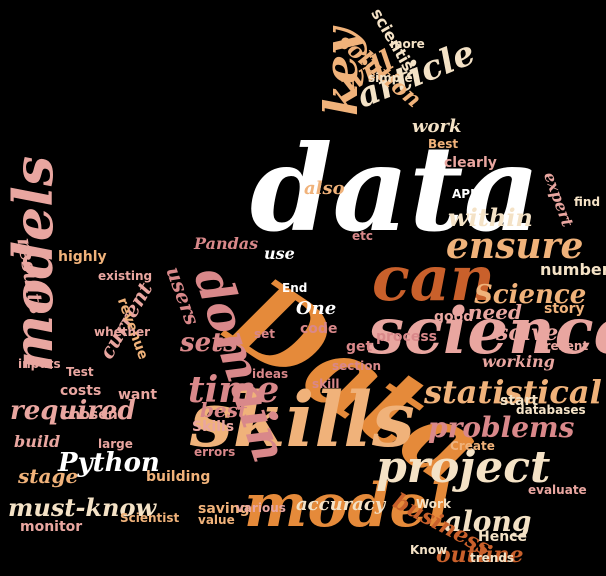 Image resolution: width=606 pixels, height=576 pixels. Describe the element at coordinates (295, 288) in the screenshot. I see `word-end: End` at that location.